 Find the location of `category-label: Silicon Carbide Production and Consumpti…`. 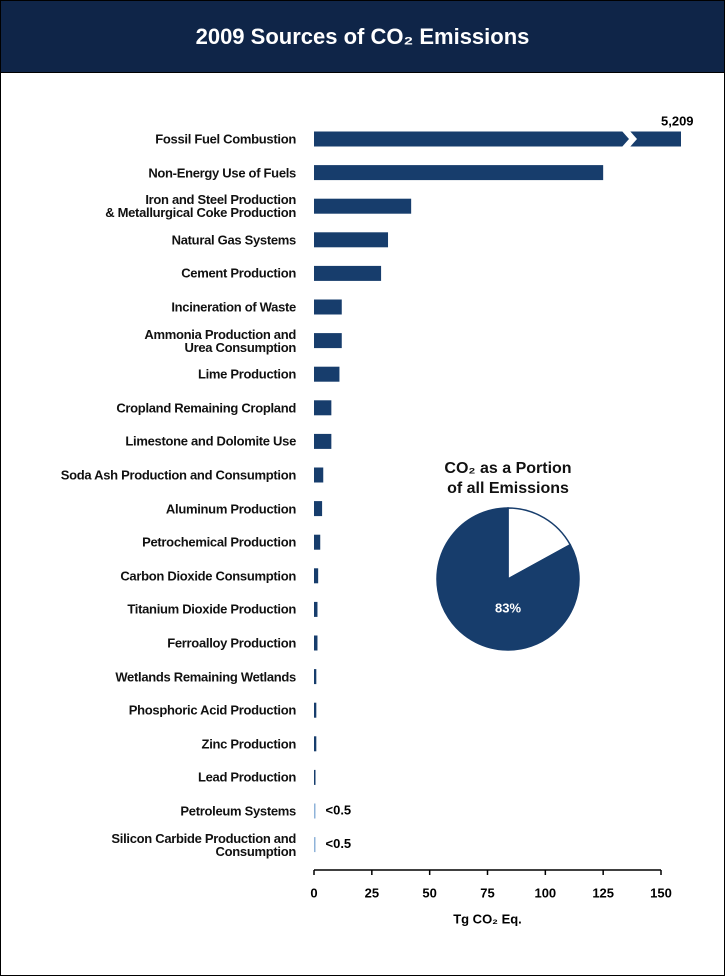

category-label: Silicon Carbide Production and Consumpti… is located at coordinates (203, 844).